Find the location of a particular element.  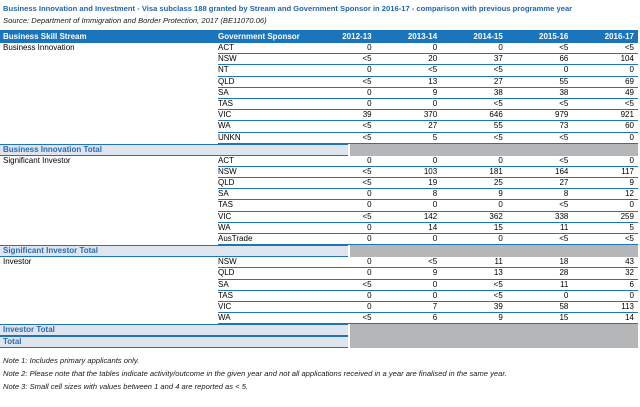

value-cell: 28 is located at coordinates (539, 274).